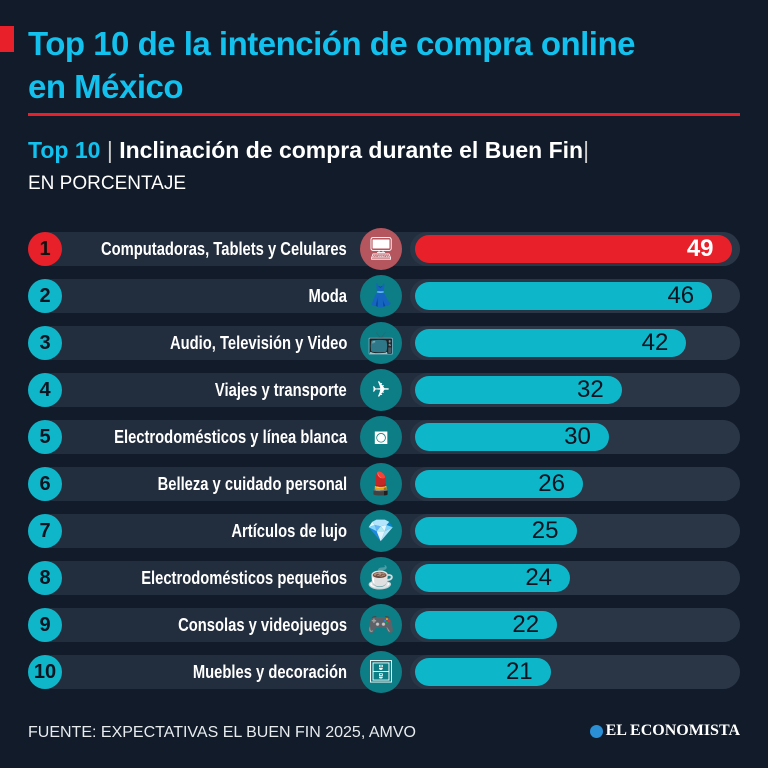  What do you see at coordinates (526, 624) in the screenshot?
I see `value-label: 22` at bounding box center [526, 624].